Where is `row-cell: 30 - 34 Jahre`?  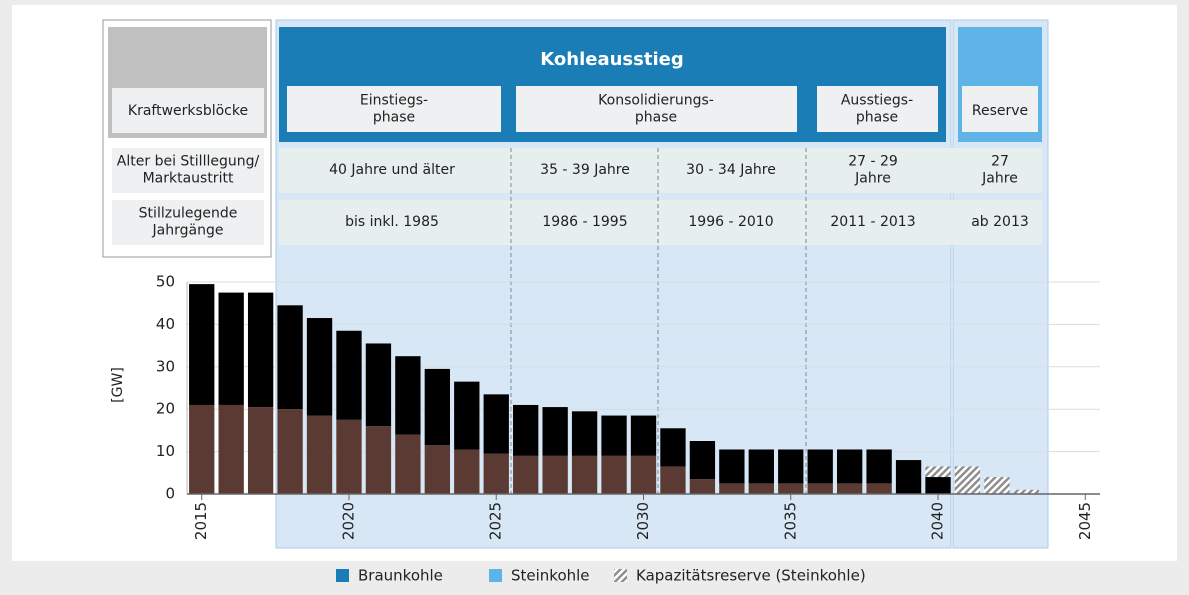
row-cell: 30 - 34 Jahre is located at coordinates (731, 170).